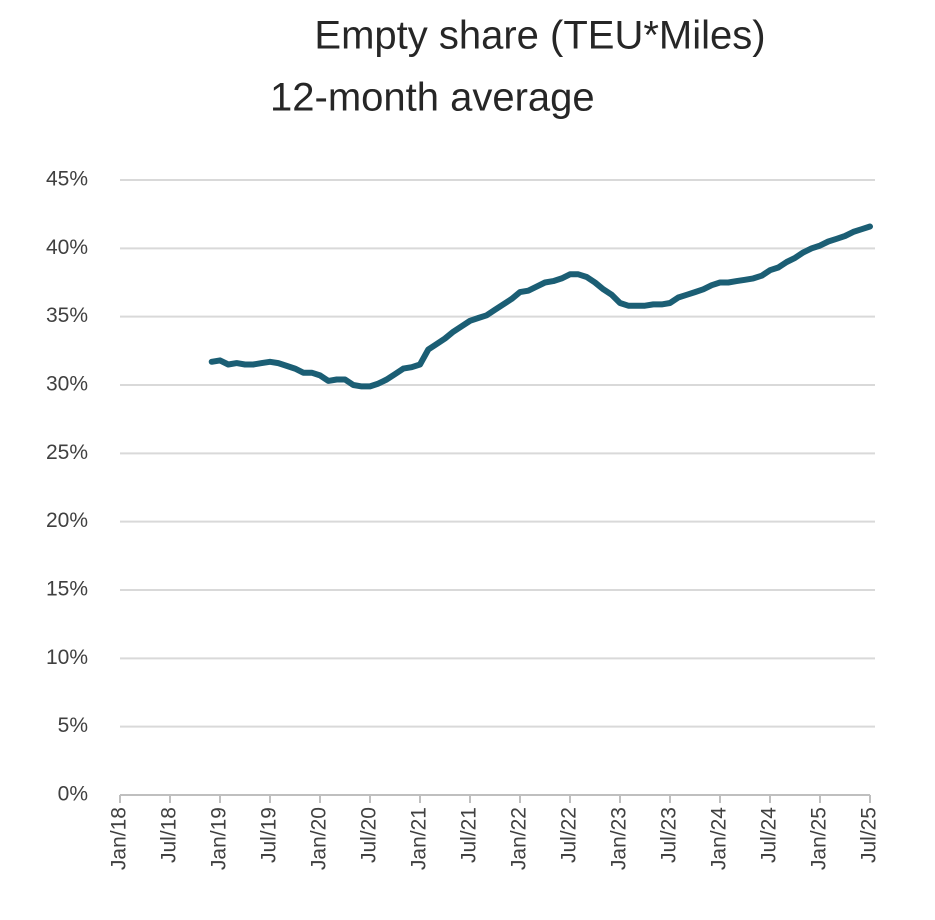  Describe the element at coordinates (719, 838) in the screenshot. I see `x-tick-label: Jan/24` at that location.